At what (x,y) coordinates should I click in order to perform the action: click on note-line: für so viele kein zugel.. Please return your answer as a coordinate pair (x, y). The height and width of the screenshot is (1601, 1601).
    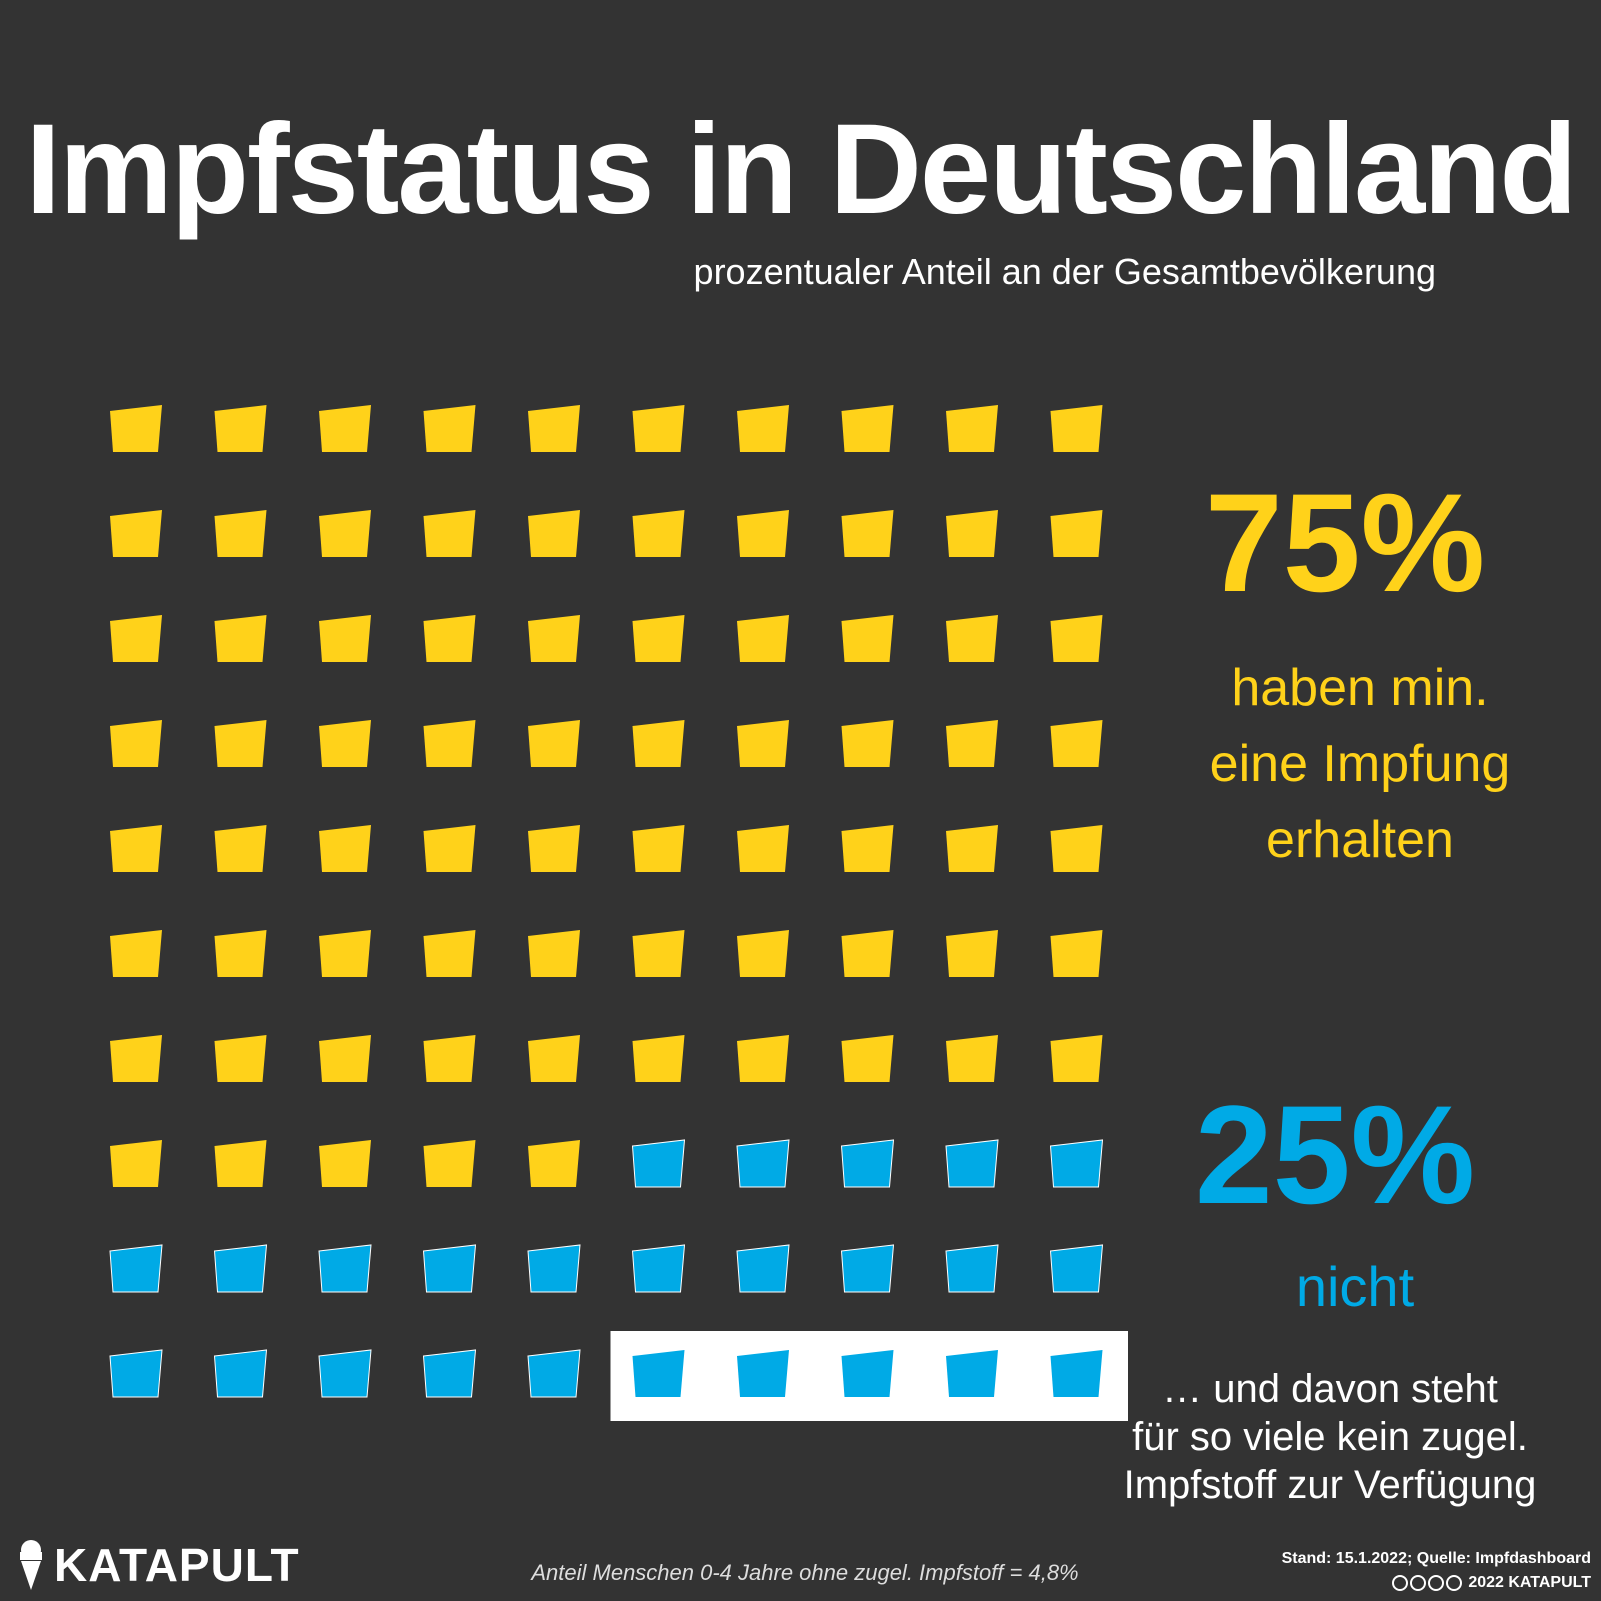
    Looking at the image, I should click on (1330, 1437).